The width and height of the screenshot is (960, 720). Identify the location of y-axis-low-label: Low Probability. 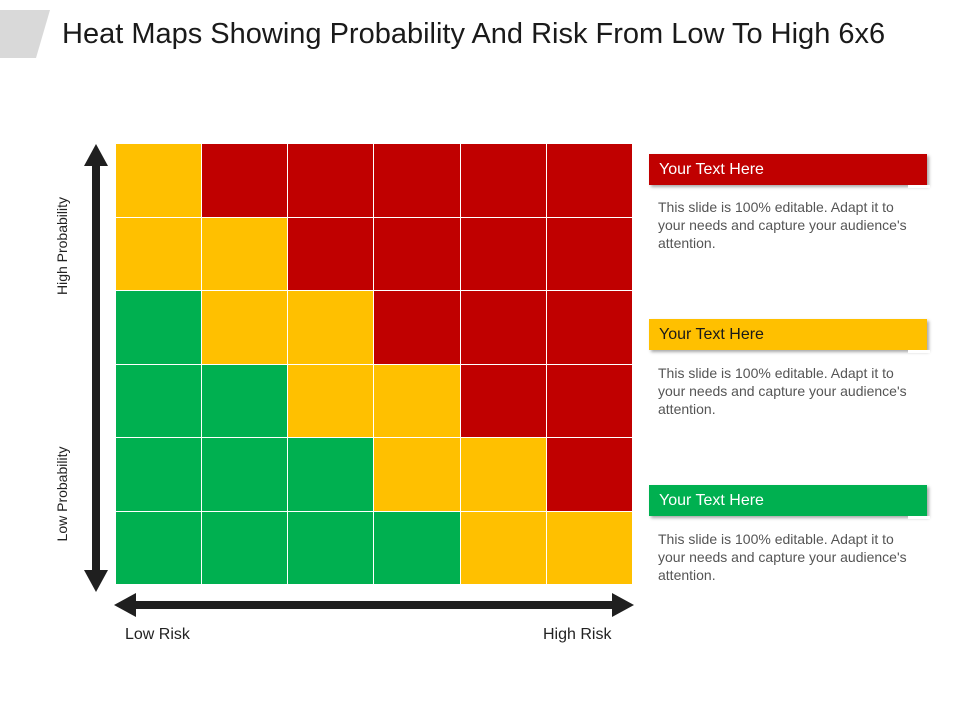
(62, 494).